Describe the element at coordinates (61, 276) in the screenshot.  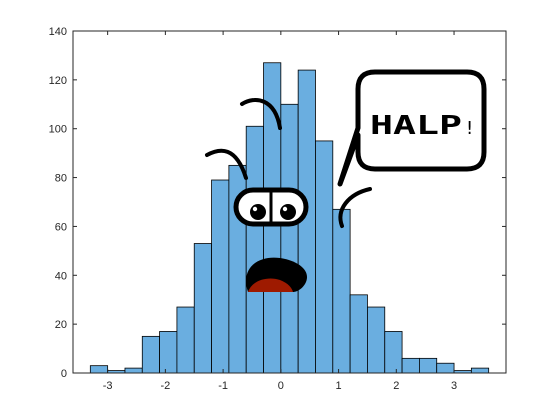
I see `y-tick-label: 40` at that location.